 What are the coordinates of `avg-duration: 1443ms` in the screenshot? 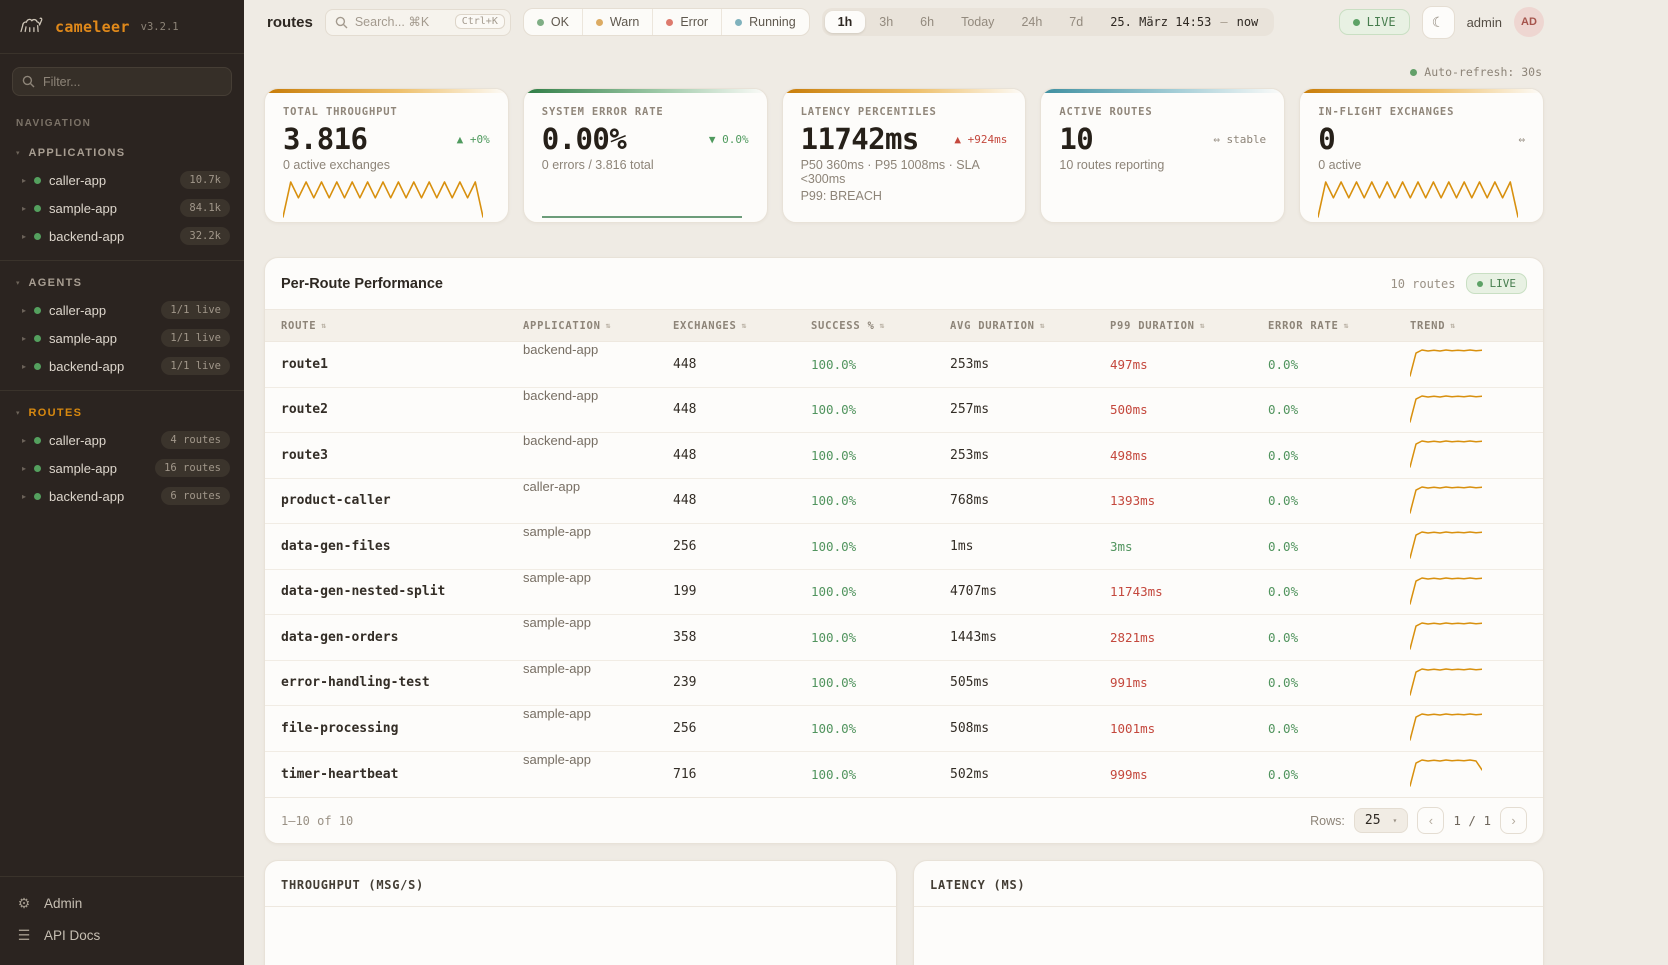 It's located at (973, 637).